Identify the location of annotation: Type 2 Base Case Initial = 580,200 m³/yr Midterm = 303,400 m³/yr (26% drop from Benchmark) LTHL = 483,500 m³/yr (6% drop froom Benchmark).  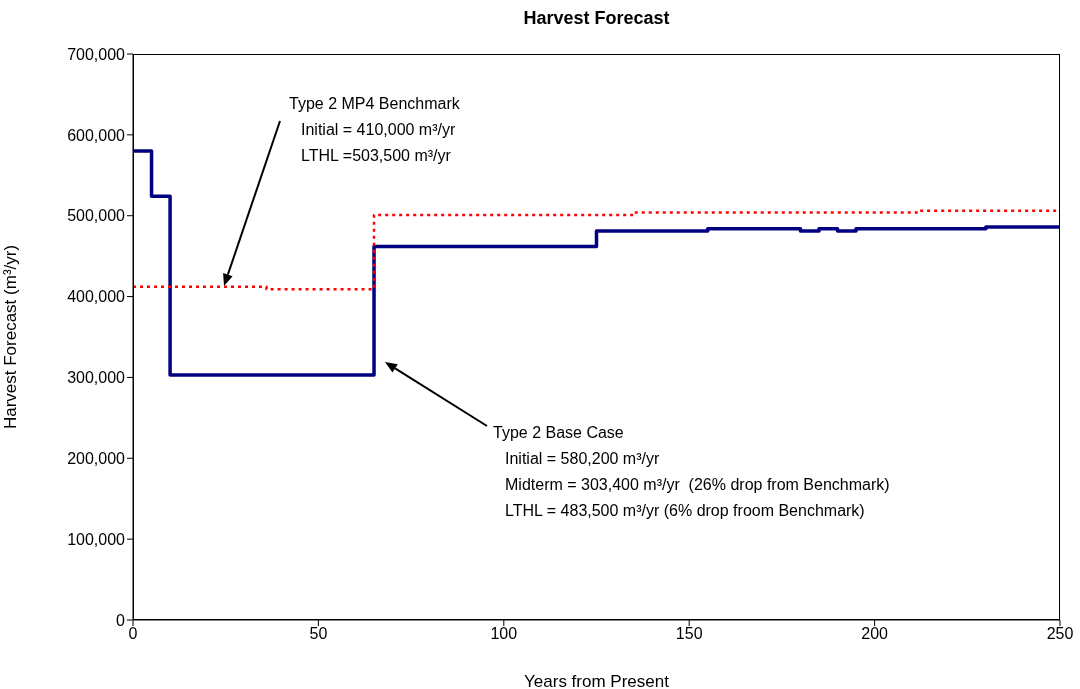
(691, 471).